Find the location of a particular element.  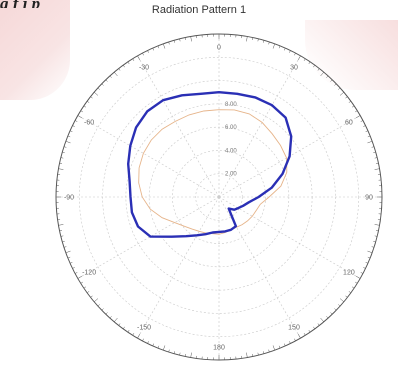

angle-label: 90 is located at coordinates (369, 198).